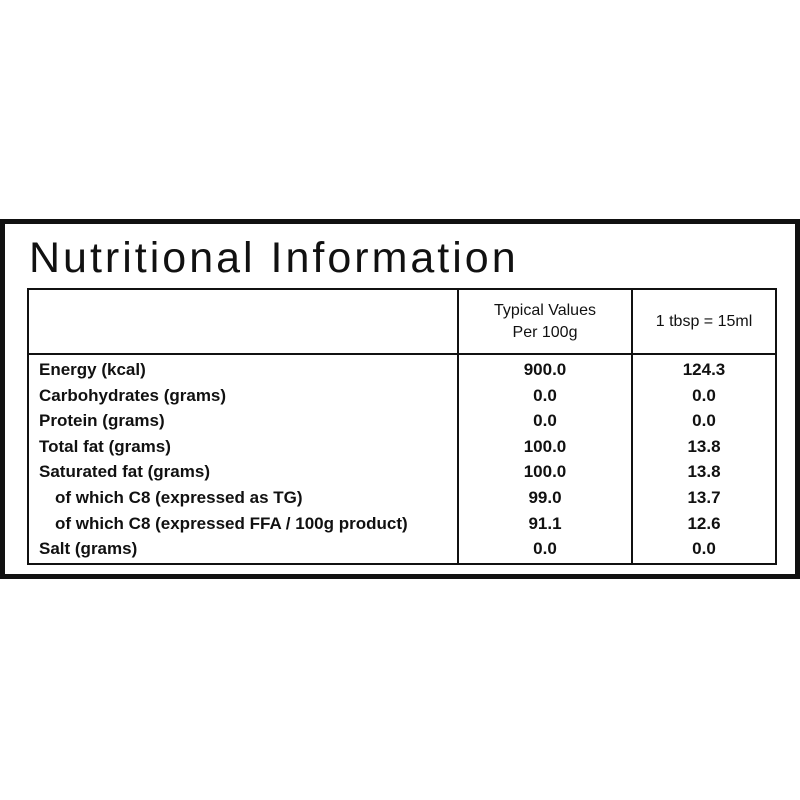  I want to click on row-label: Energy (kcal), so click(92, 369).